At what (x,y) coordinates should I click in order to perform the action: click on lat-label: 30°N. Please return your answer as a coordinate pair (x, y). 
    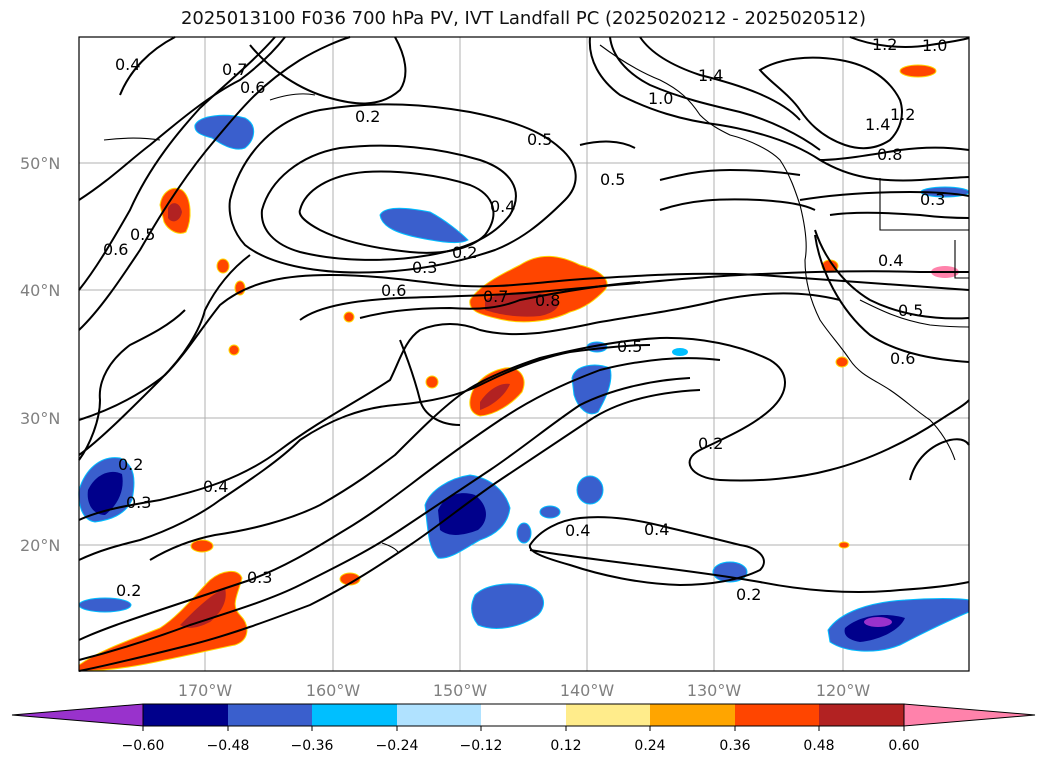
    Looking at the image, I should click on (40, 418).